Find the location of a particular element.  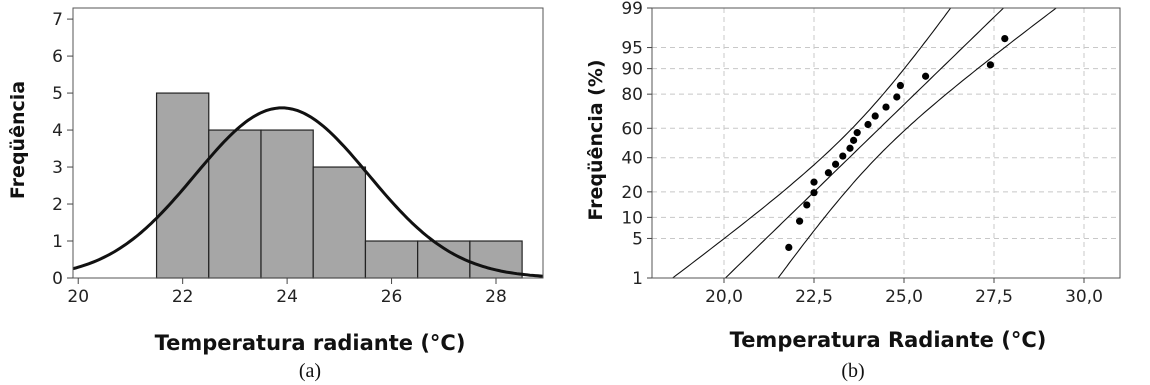

x-tick-label: 24 is located at coordinates (287, 297).